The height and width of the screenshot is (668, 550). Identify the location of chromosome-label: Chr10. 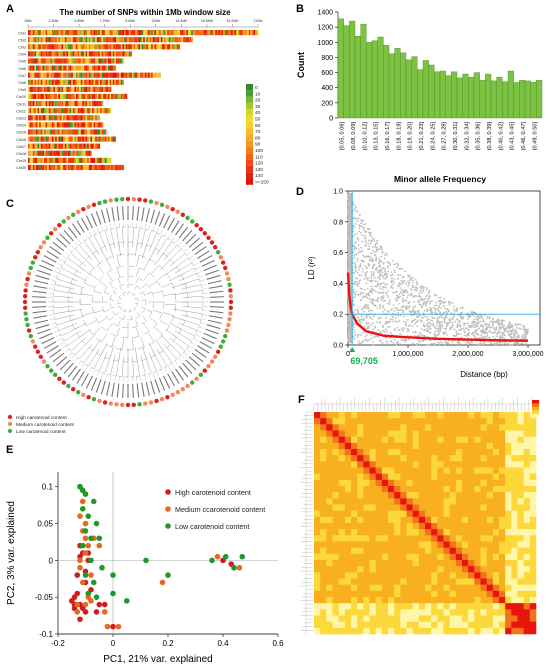
(21, 97).